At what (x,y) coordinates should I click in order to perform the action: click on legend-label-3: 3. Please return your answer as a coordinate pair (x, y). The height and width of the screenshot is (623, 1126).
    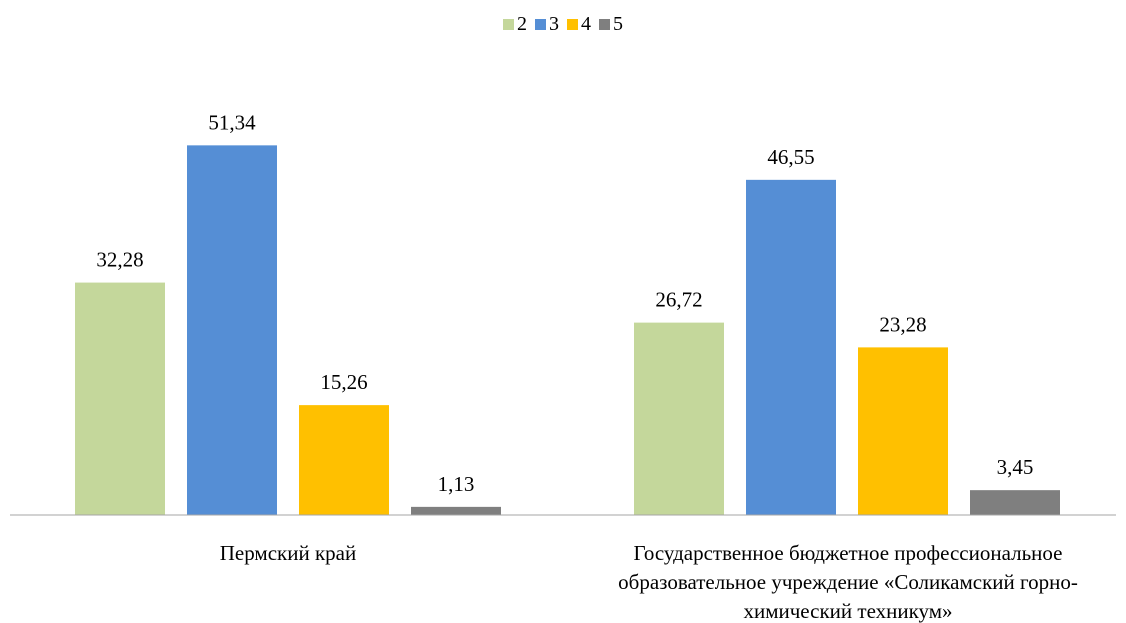
    Looking at the image, I should click on (554, 24).